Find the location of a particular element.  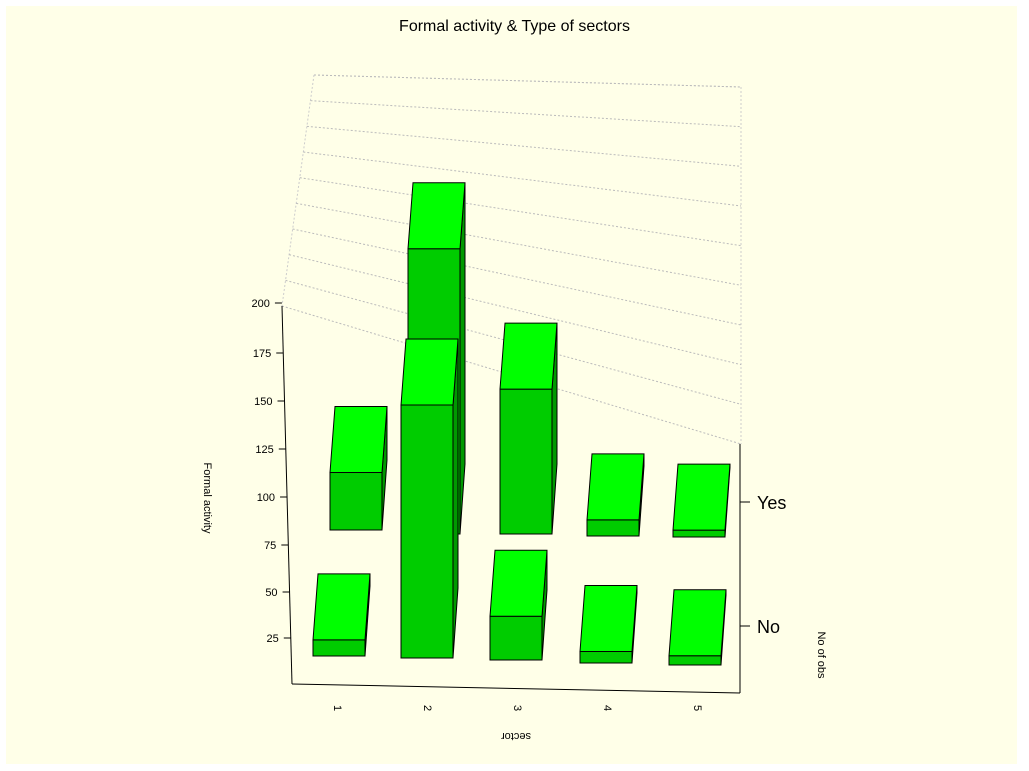

x-tick-label: 2 is located at coordinates (427, 708).